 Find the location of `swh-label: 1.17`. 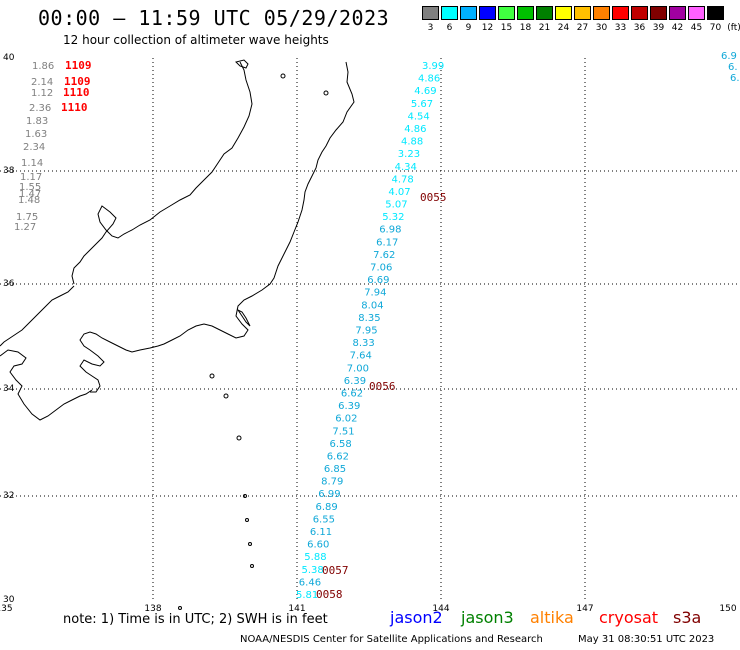

swh-label: 1.17 is located at coordinates (31, 177).